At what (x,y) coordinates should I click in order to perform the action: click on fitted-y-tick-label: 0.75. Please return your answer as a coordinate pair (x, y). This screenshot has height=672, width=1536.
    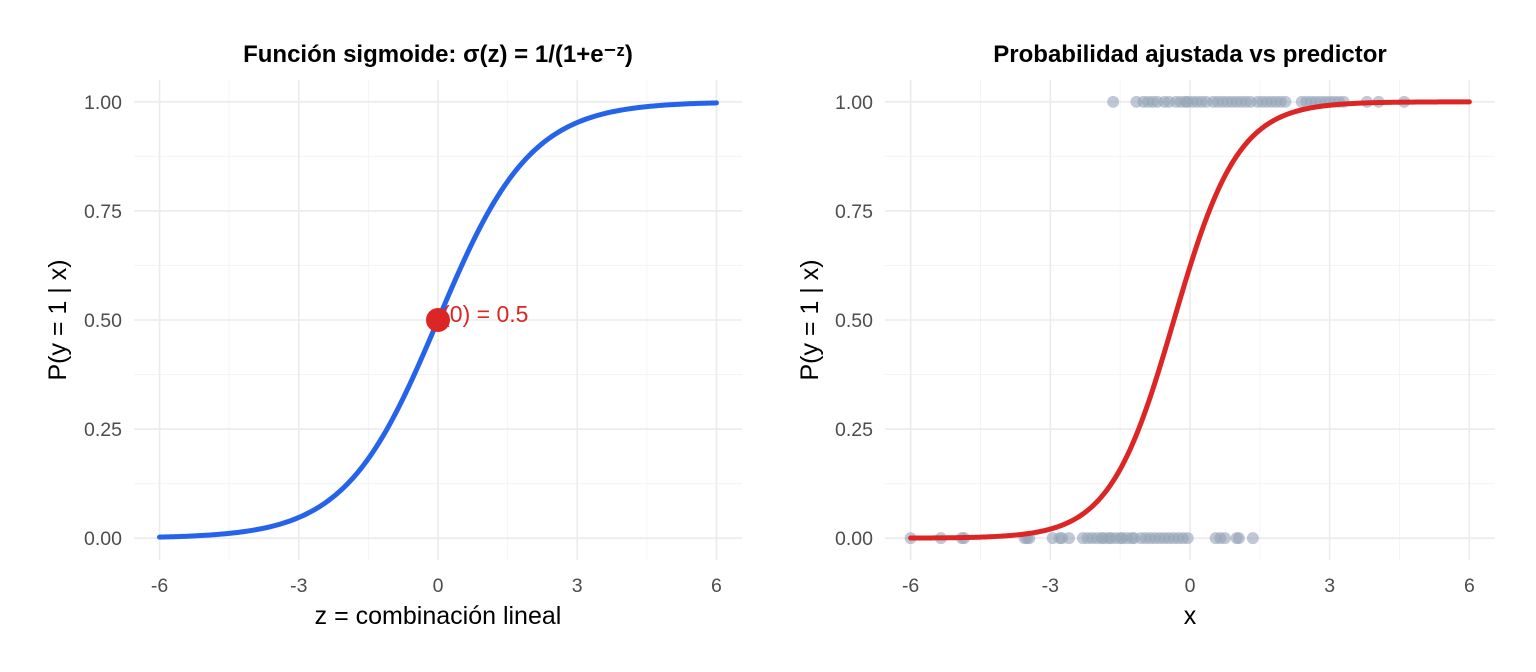
    Looking at the image, I should click on (854, 212).